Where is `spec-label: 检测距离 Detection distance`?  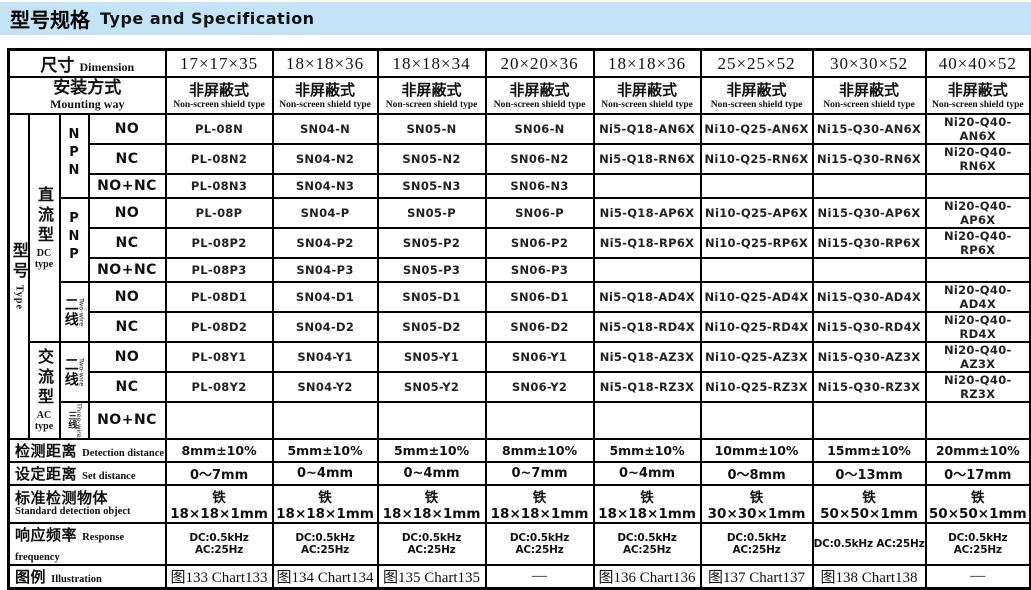 spec-label: 检测距离 Detection distance is located at coordinates (87, 450).